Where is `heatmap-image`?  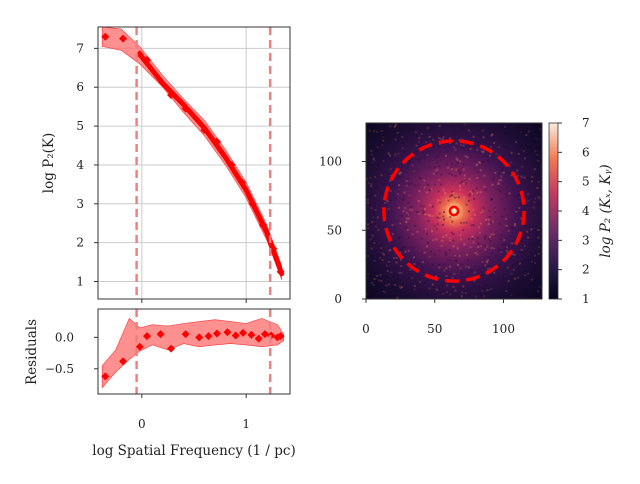
heatmap-image is located at coordinates (454, 211).